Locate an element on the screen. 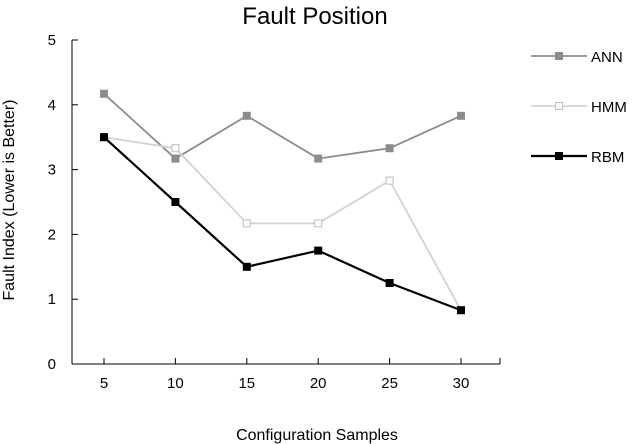  y-tick-label: 4 is located at coordinates (52, 105).